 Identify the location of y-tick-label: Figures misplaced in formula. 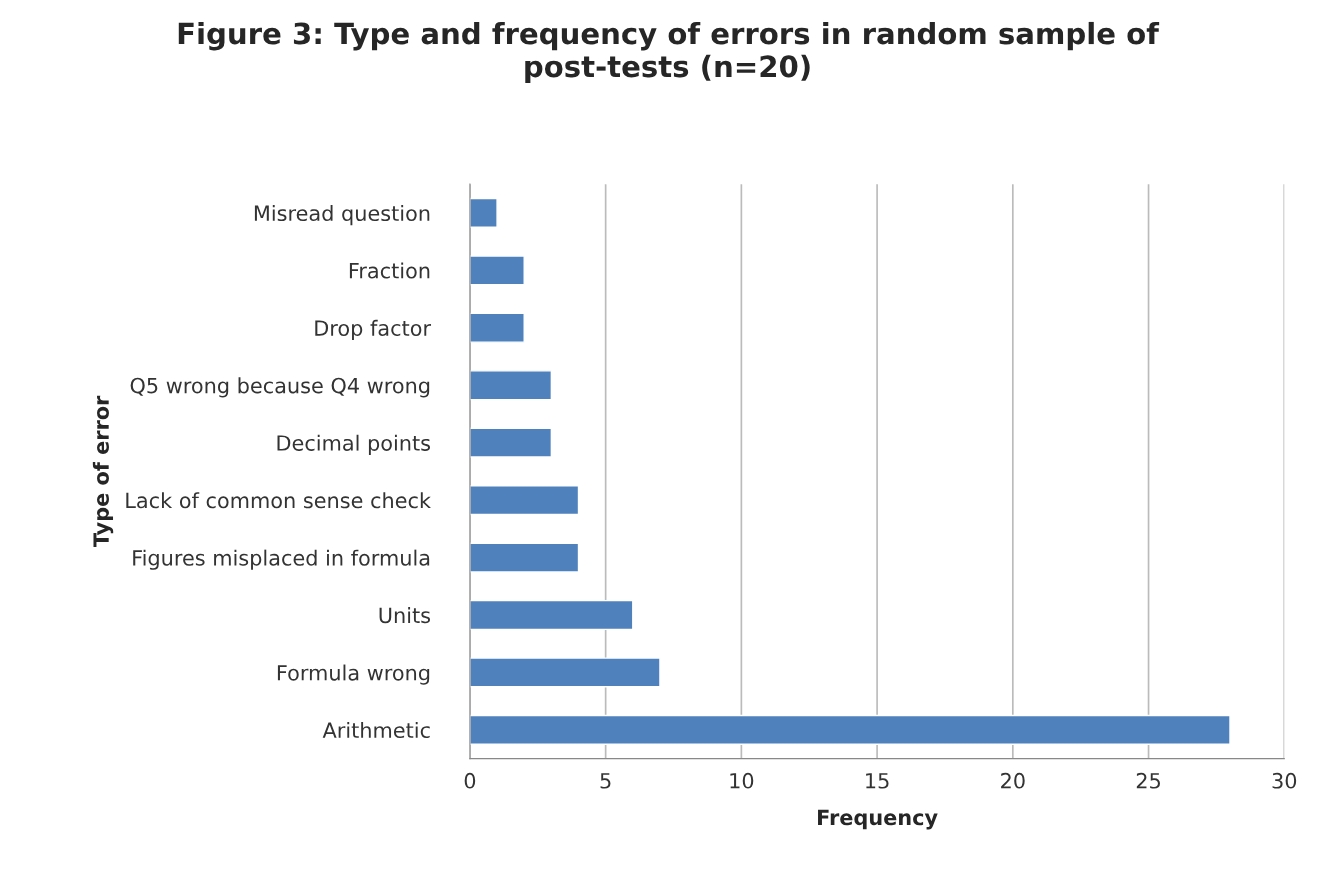
(281, 559).